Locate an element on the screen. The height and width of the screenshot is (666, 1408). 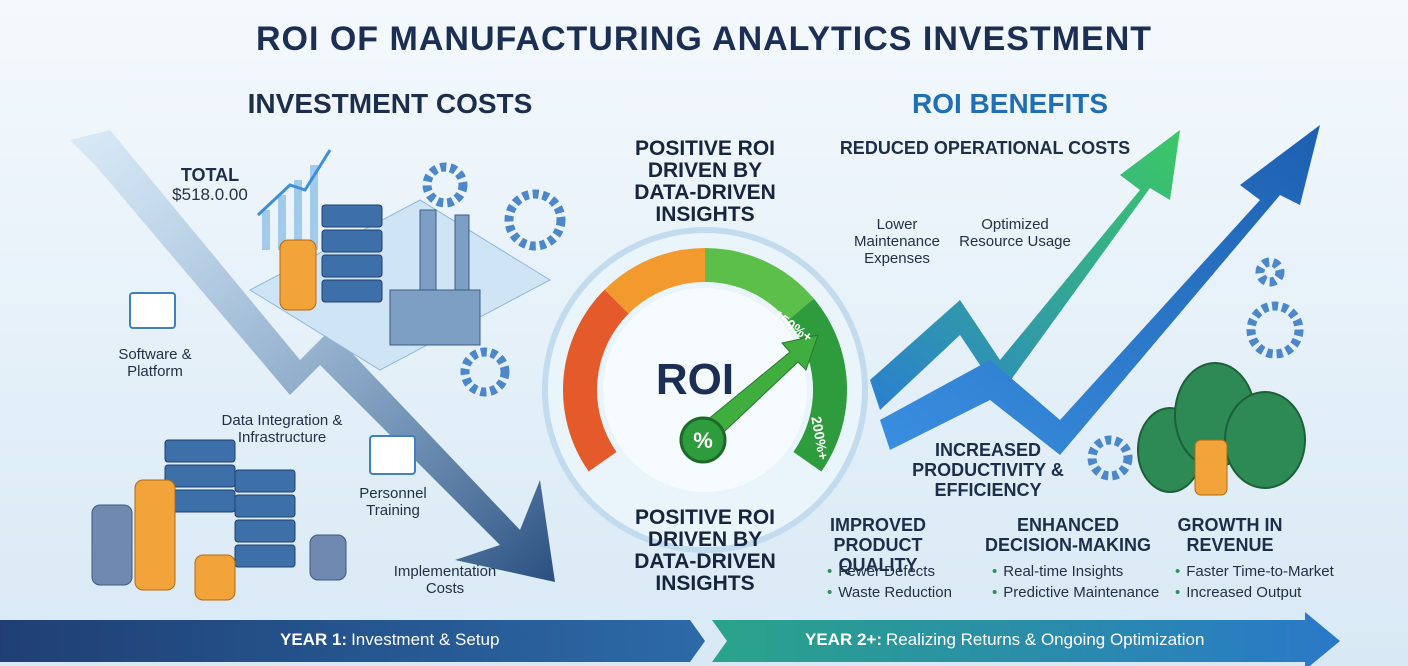
group-list: Fewer Defects Waste Reduction is located at coordinates (889, 582).